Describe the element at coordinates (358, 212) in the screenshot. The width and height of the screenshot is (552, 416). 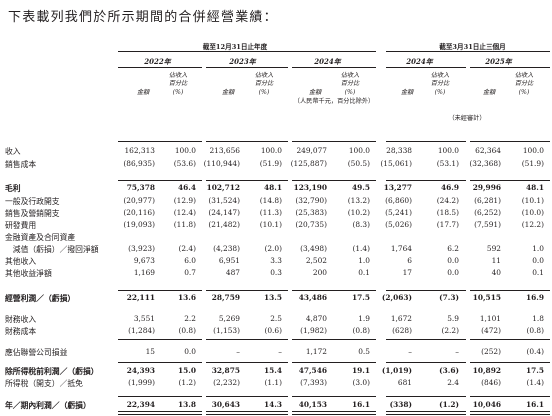
I see `row-percent-cell: (10.2)` at that location.